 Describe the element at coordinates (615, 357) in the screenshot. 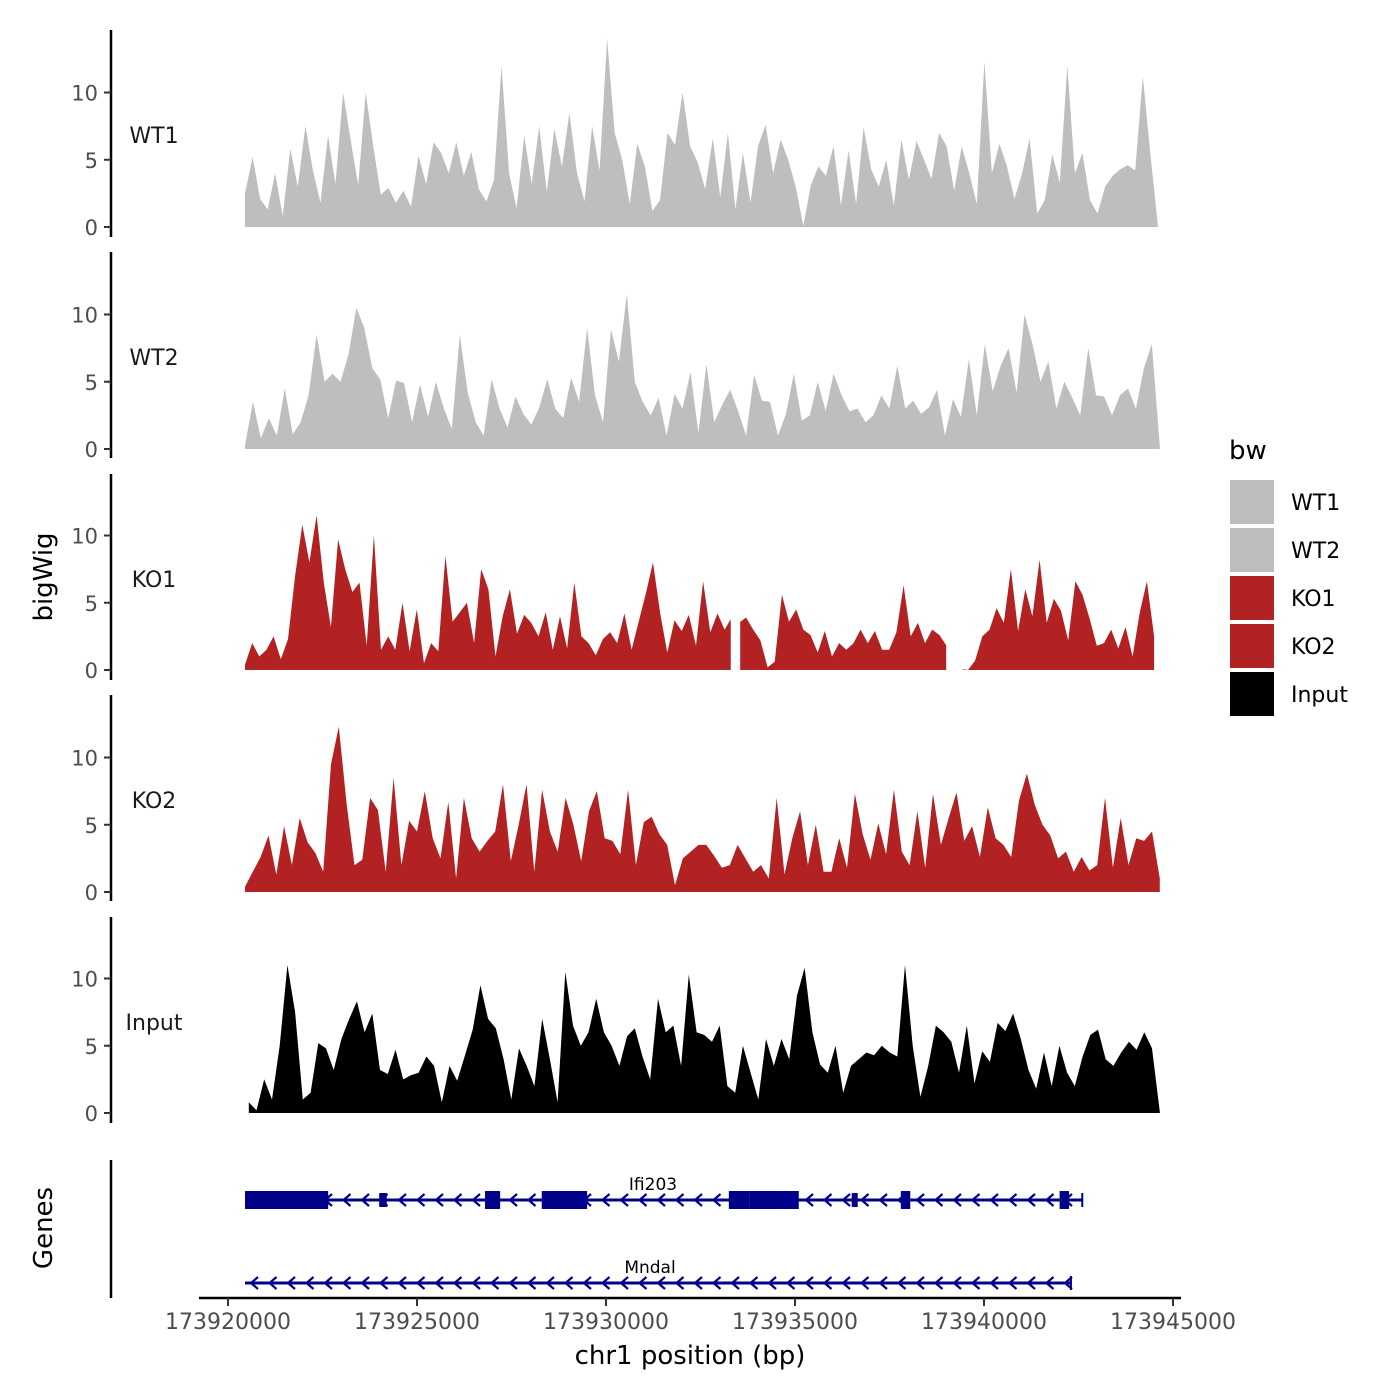

I see `track-wt2: 0 5 10 WT2` at that location.